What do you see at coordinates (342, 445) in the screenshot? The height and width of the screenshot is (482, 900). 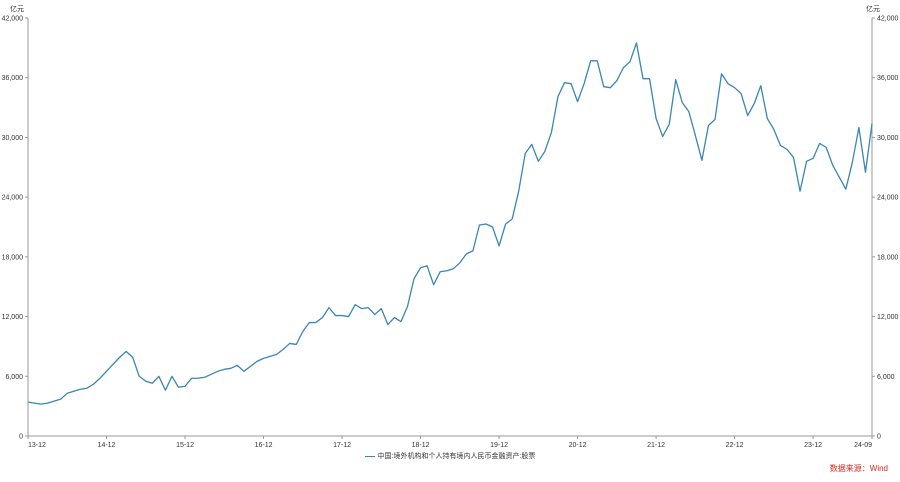 I see `x-tick-label: 17-12` at bounding box center [342, 445].